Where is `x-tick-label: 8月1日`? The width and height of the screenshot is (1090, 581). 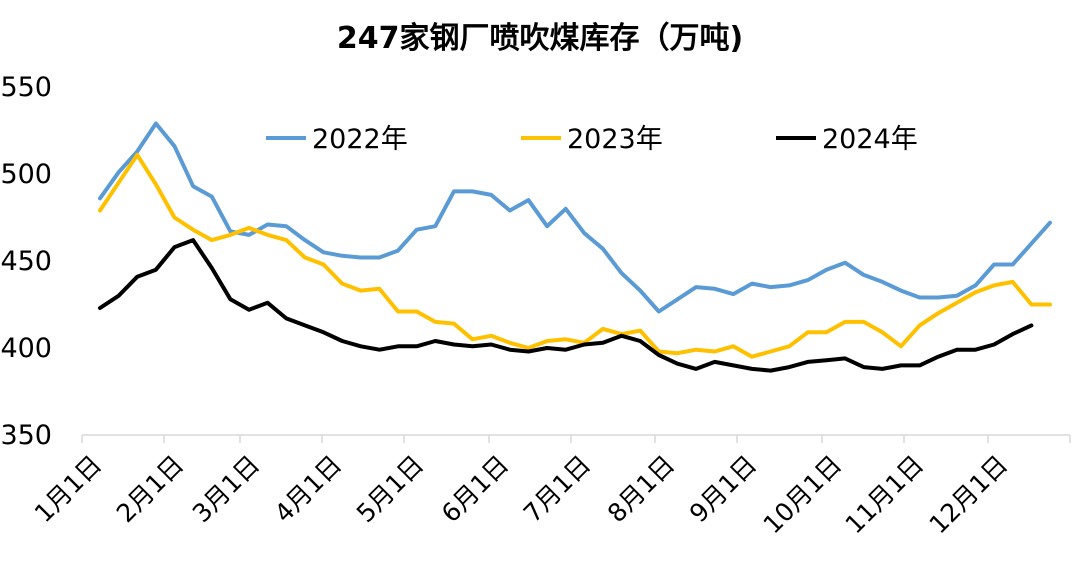 x-tick-label: 8月1日 is located at coordinates (641, 489).